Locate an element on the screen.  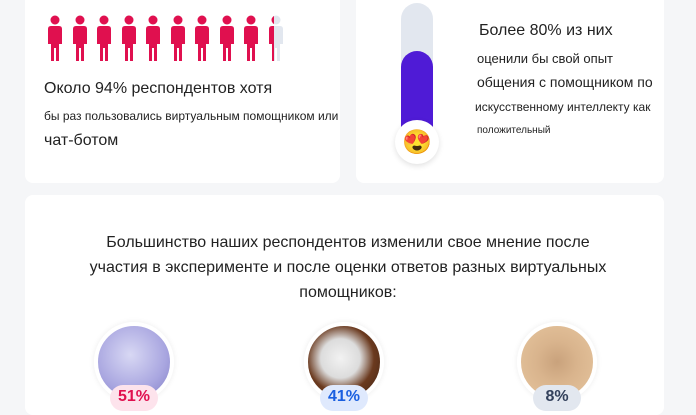
rating-text-5: положительный is located at coordinates (514, 130).